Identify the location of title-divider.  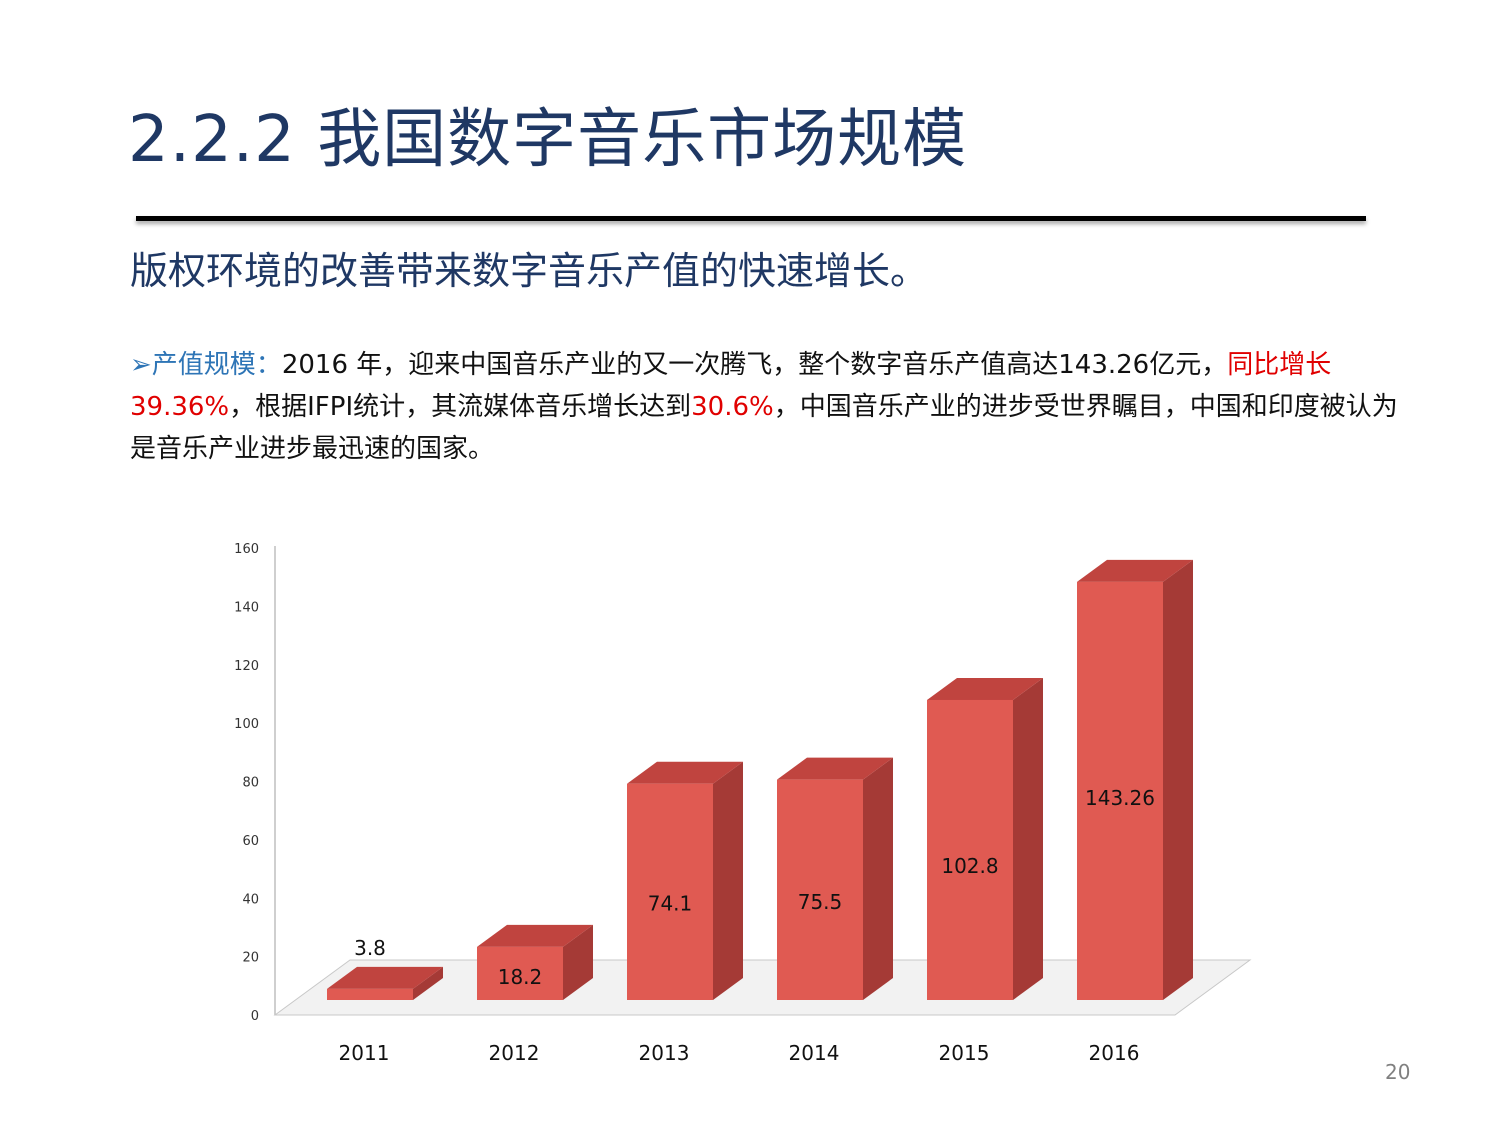
(751, 218).